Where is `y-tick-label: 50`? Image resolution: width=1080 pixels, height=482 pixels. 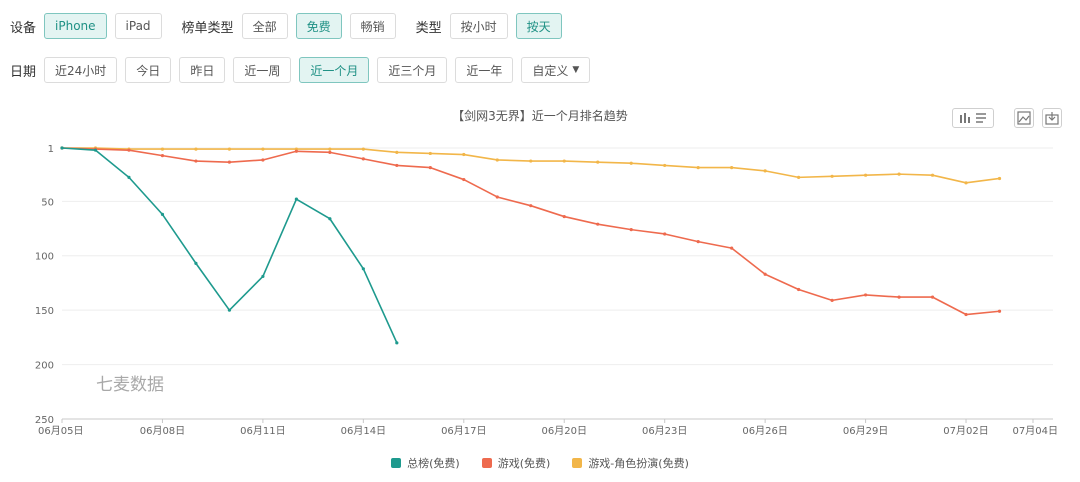 y-tick-label: 50 is located at coordinates (47, 202).